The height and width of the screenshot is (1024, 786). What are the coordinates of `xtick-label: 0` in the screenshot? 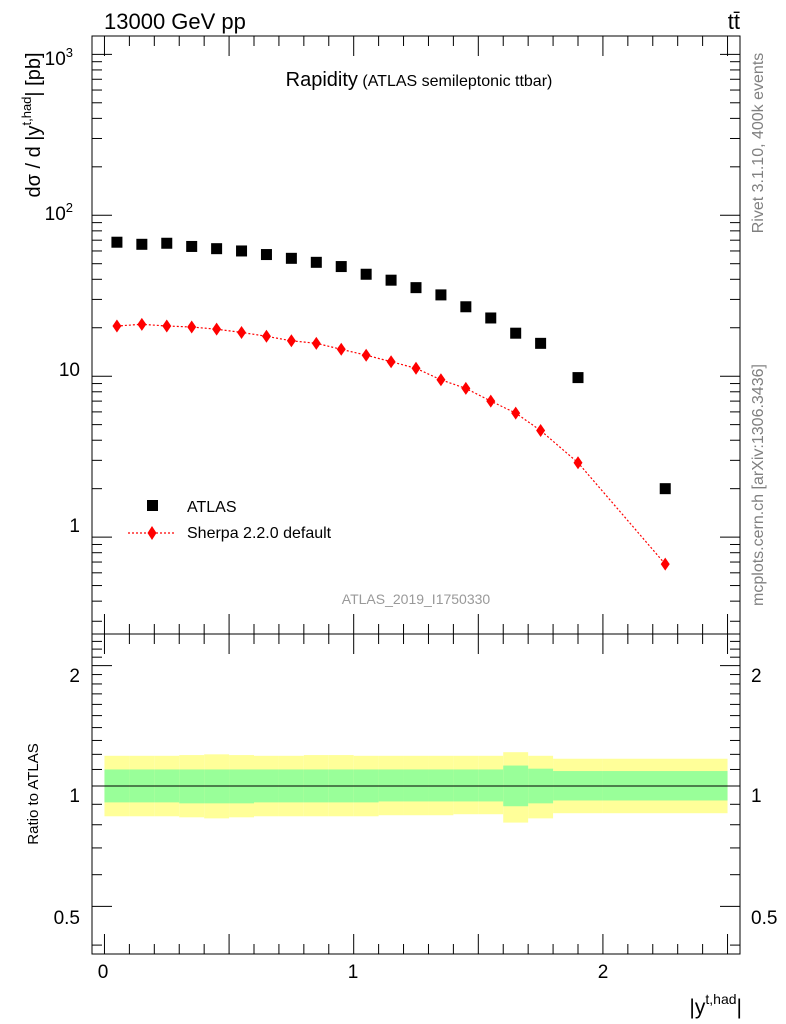 It's located at (103, 972).